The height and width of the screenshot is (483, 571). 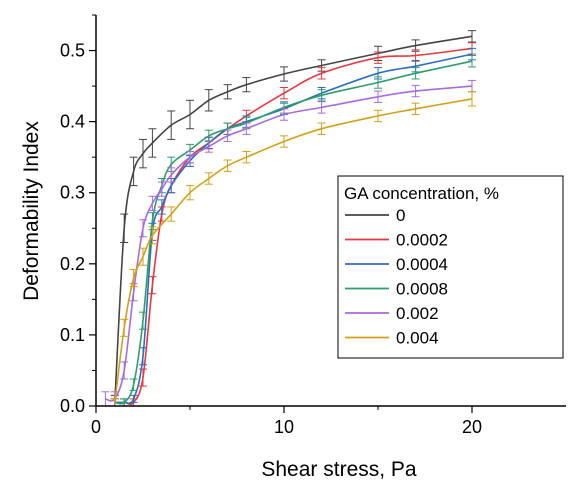 What do you see at coordinates (31, 211) in the screenshot?
I see `y-axis-title: Deformability Index` at bounding box center [31, 211].